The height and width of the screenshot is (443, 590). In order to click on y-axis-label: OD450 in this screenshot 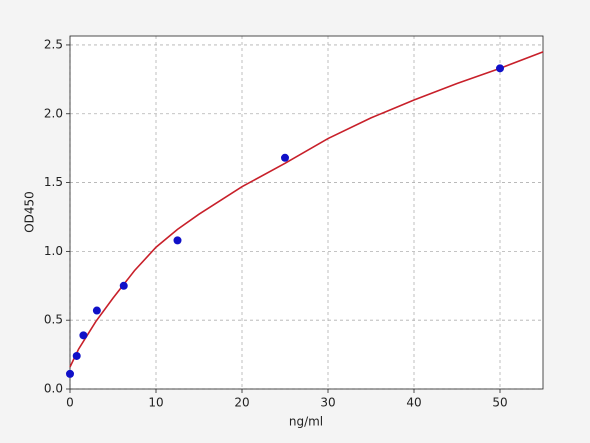, I will do `click(30, 212)`.